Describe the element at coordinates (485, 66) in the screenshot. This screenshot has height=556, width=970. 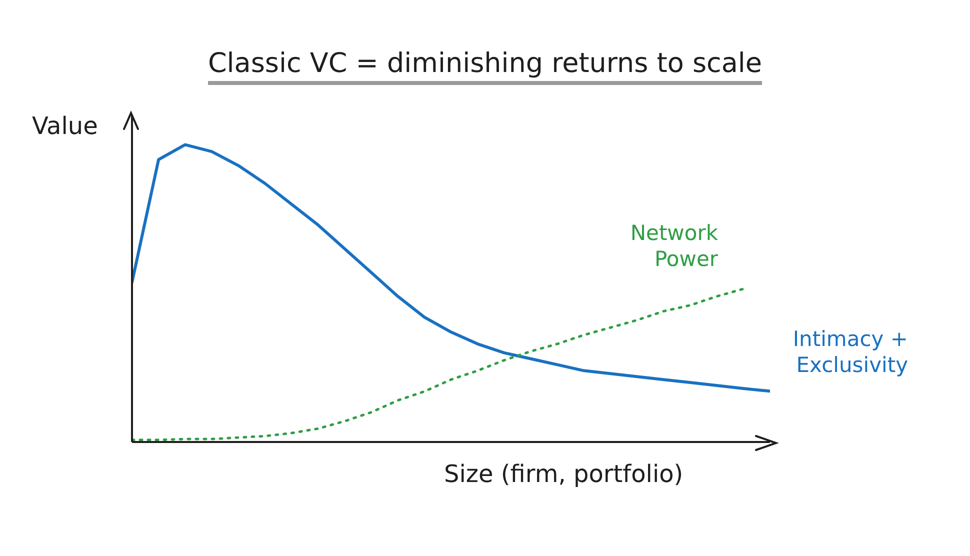
I see `chart-title: Classic VC = diminishing returns to scale` at that location.